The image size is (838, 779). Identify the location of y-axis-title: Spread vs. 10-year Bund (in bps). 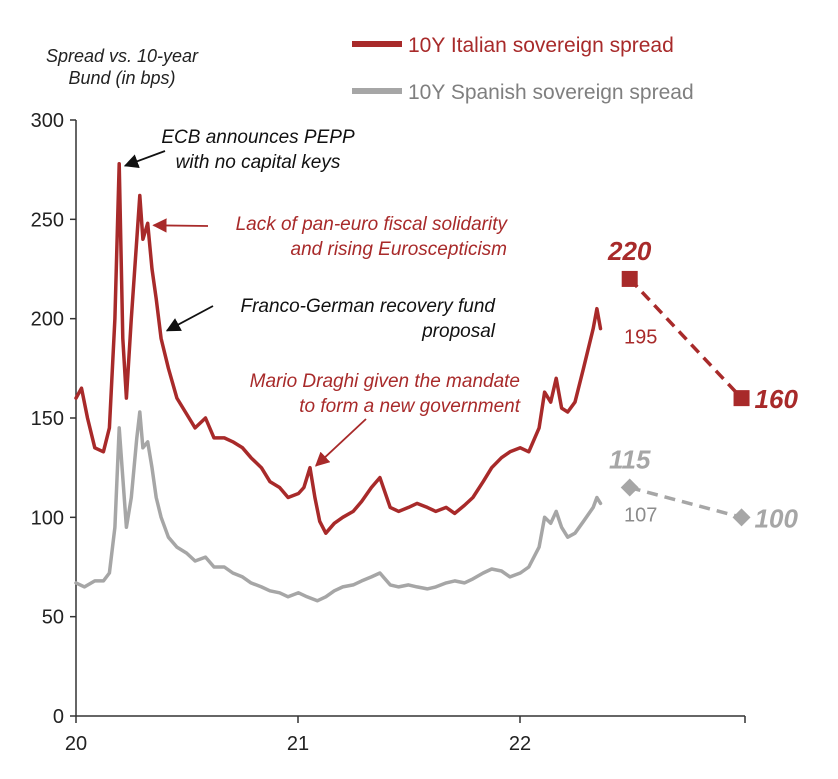
(122, 67).